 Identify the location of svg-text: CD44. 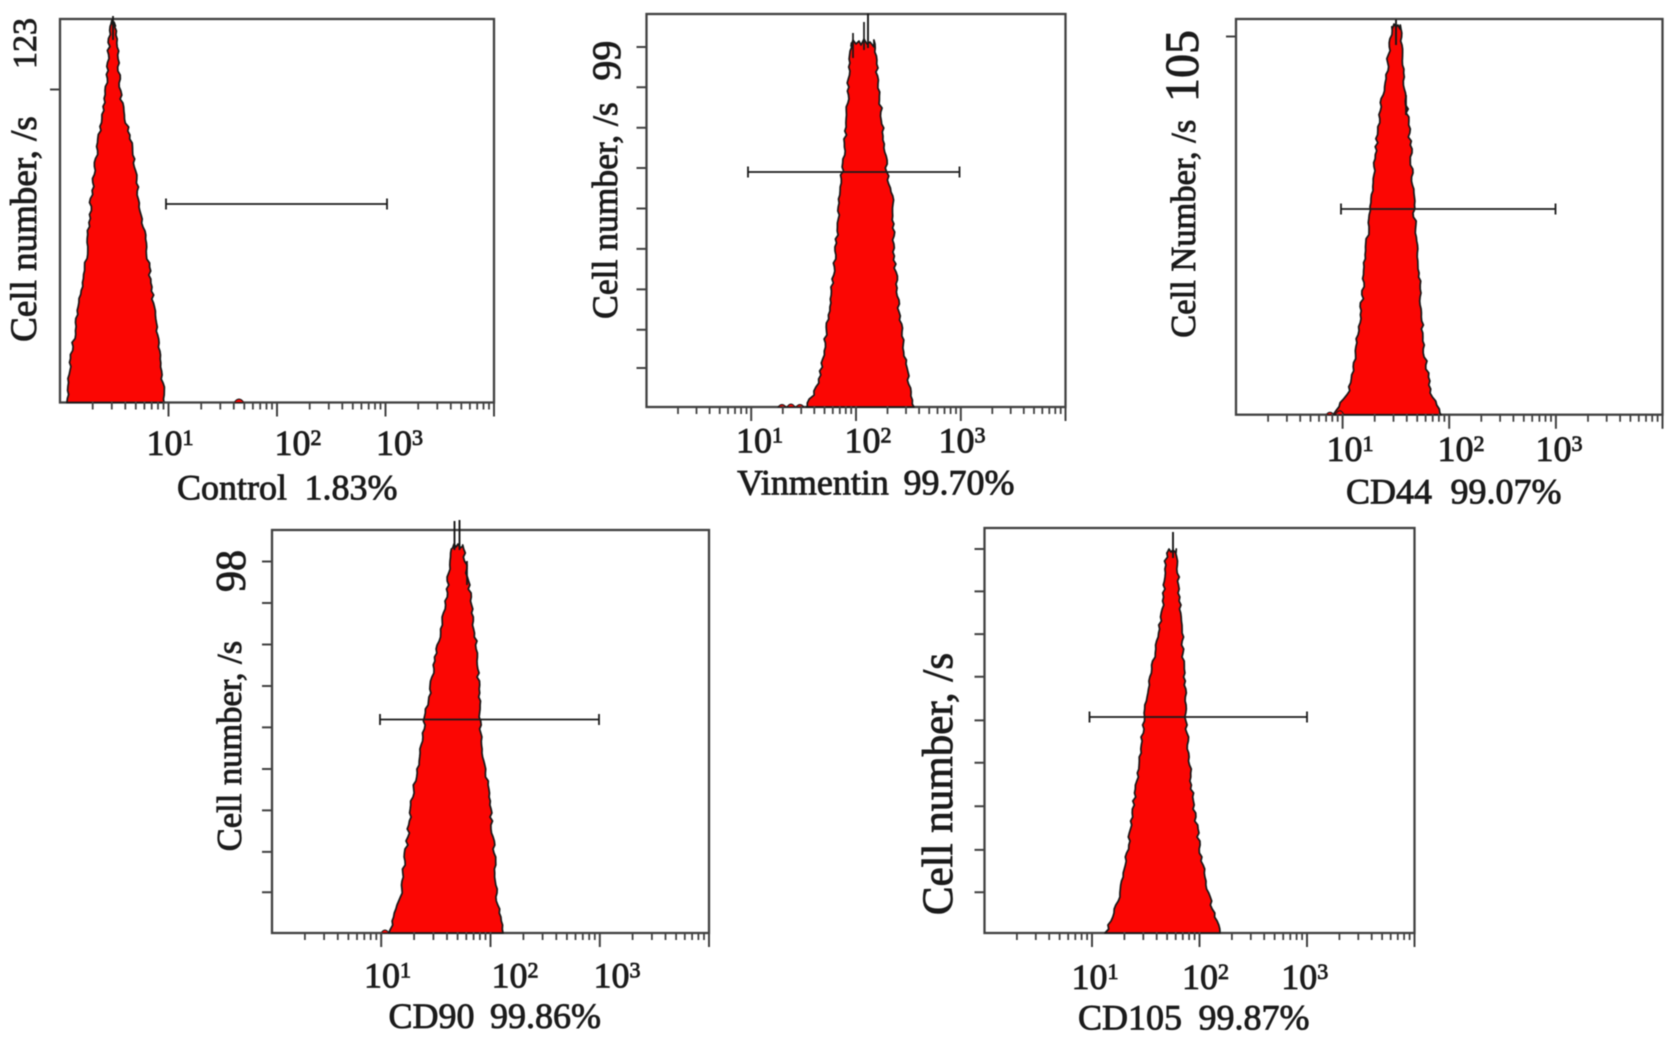
(1389, 492).